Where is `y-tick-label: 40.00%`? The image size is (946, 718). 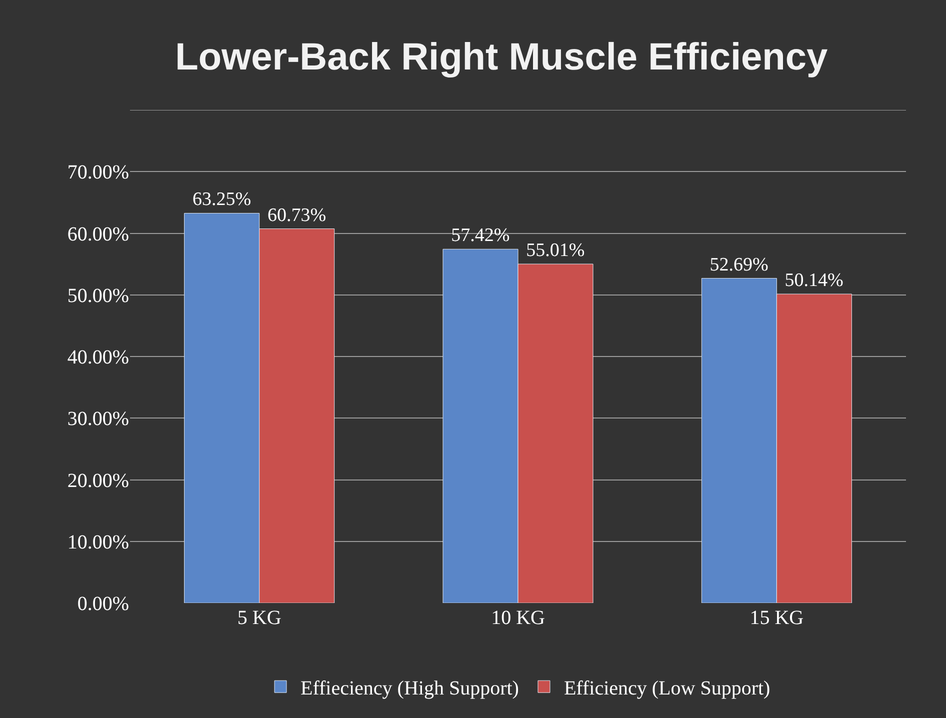
y-tick-label: 40.00% is located at coordinates (98, 357).